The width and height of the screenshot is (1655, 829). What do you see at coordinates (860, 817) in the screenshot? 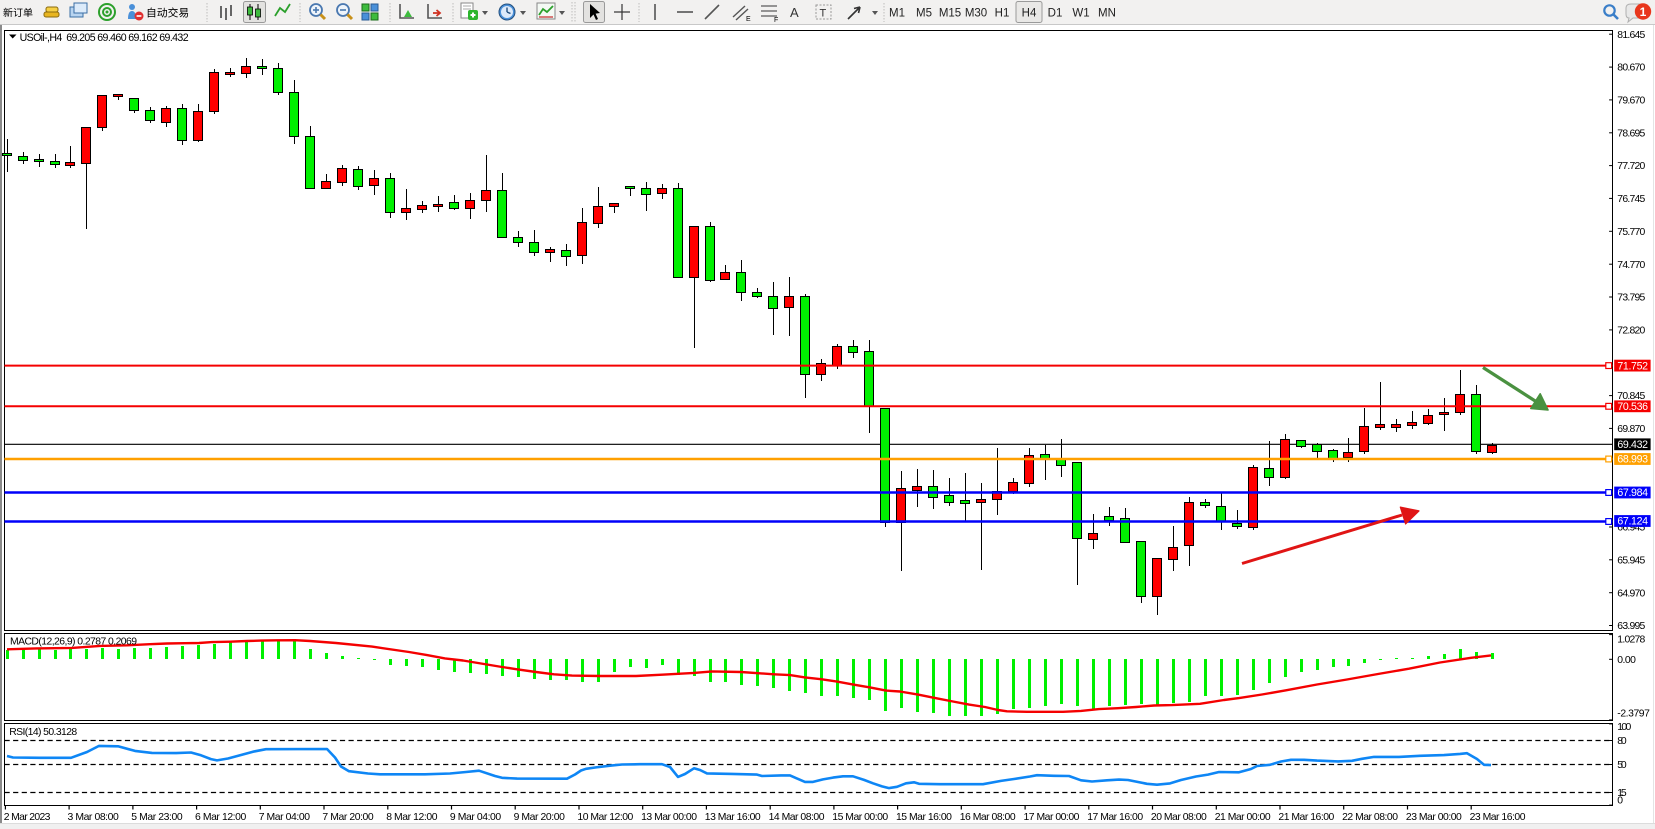
I see `svg-text: 15 Mar 00:00` at bounding box center [860, 817].